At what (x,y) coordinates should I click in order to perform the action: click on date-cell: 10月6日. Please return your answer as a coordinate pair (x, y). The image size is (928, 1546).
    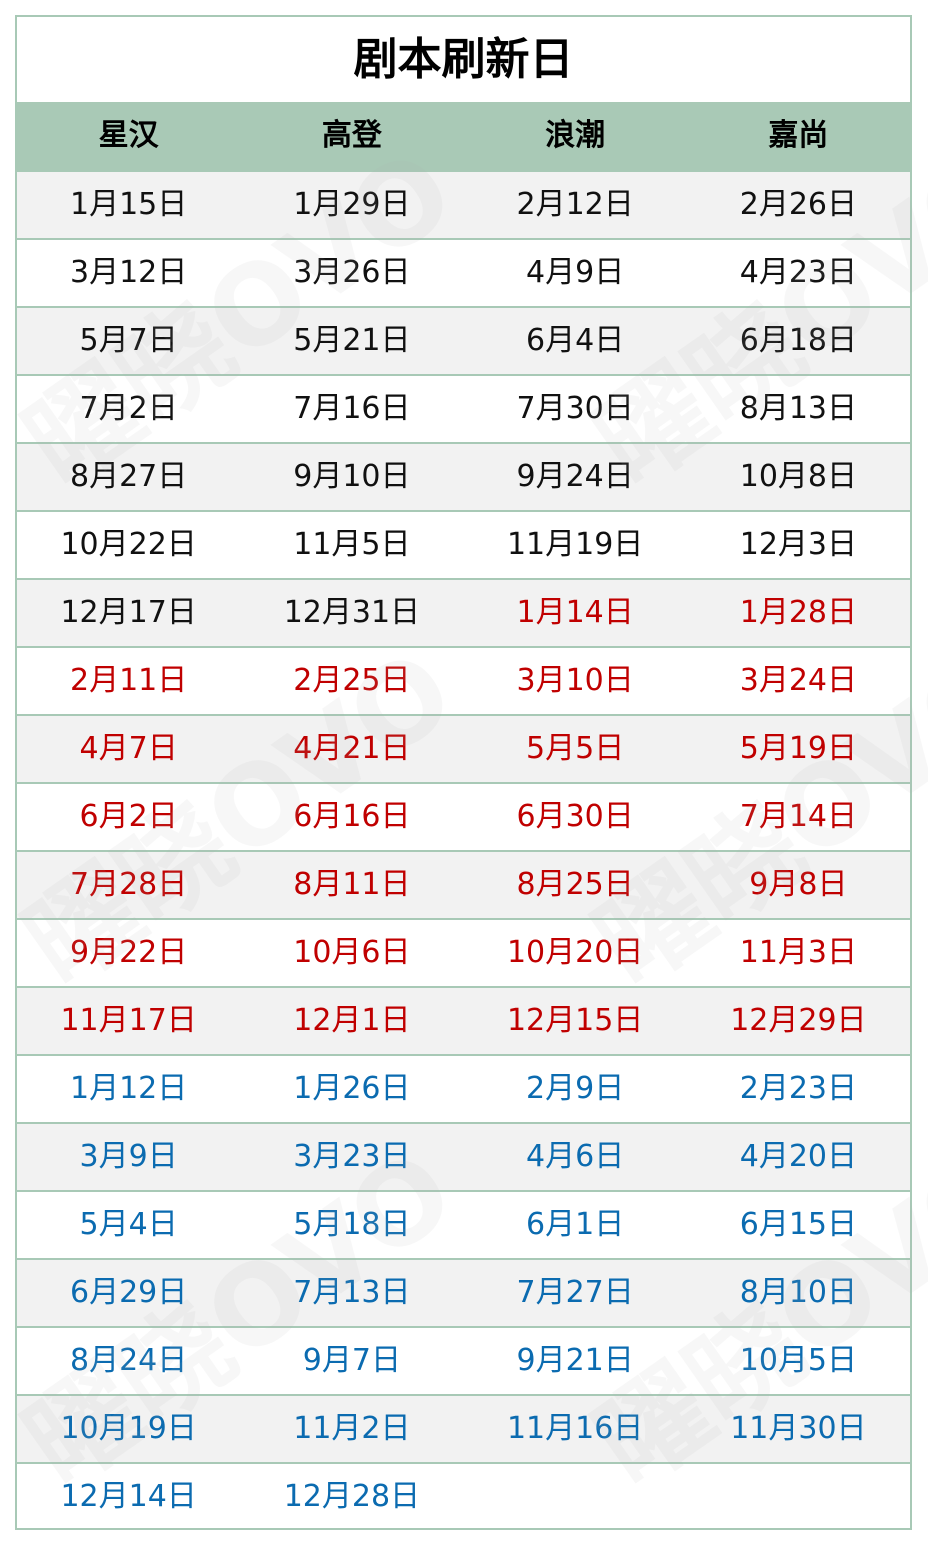
    Looking at the image, I should click on (352, 952).